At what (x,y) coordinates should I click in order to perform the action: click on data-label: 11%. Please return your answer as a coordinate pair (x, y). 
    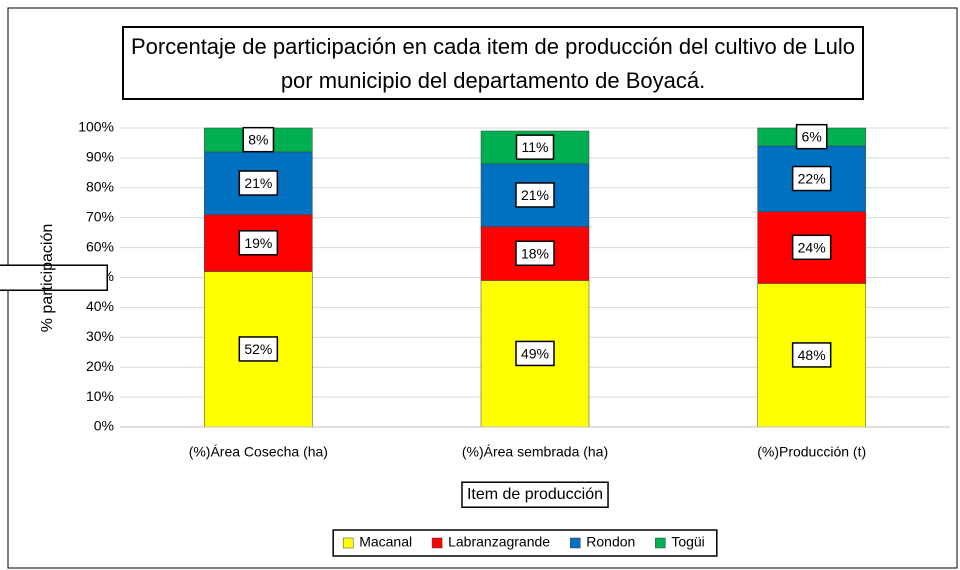
    Looking at the image, I should click on (535, 147).